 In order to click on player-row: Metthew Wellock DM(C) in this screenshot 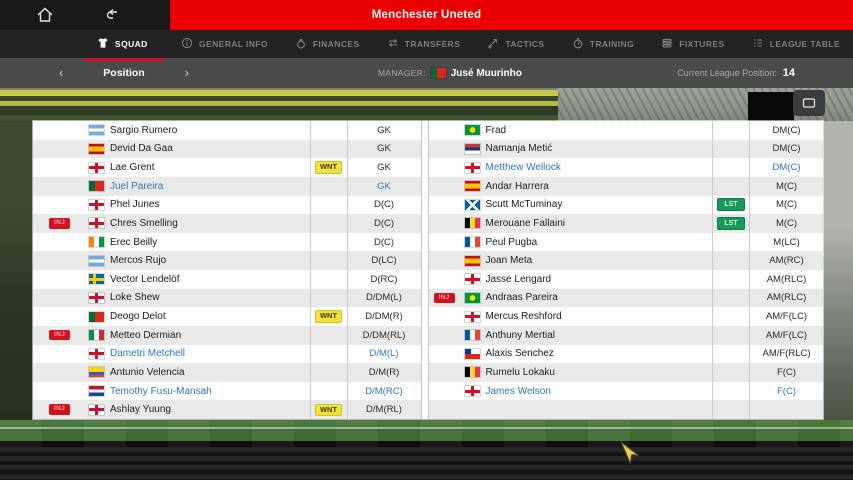, I will do `click(625, 167)`.